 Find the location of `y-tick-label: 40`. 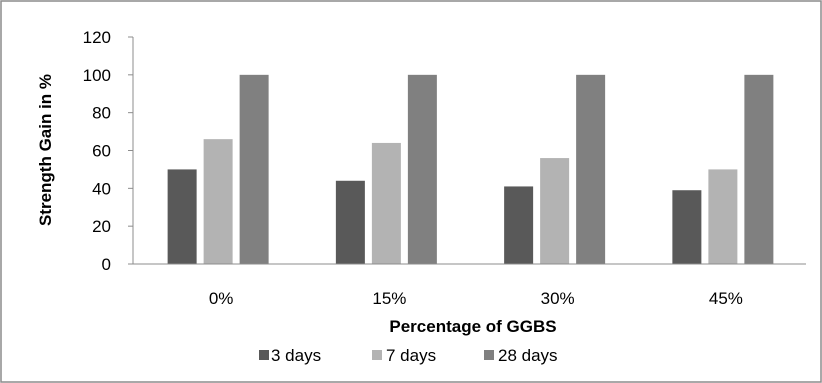

y-tick-label: 40 is located at coordinates (101, 188).